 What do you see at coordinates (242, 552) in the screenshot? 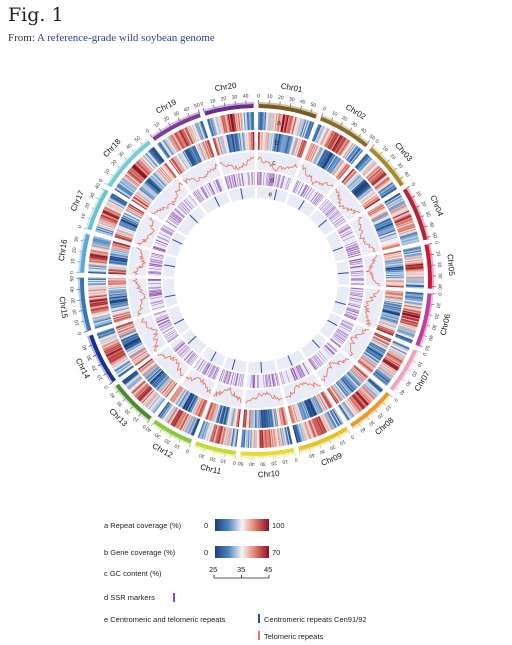
I see `legend-gene-gradient` at bounding box center [242, 552].